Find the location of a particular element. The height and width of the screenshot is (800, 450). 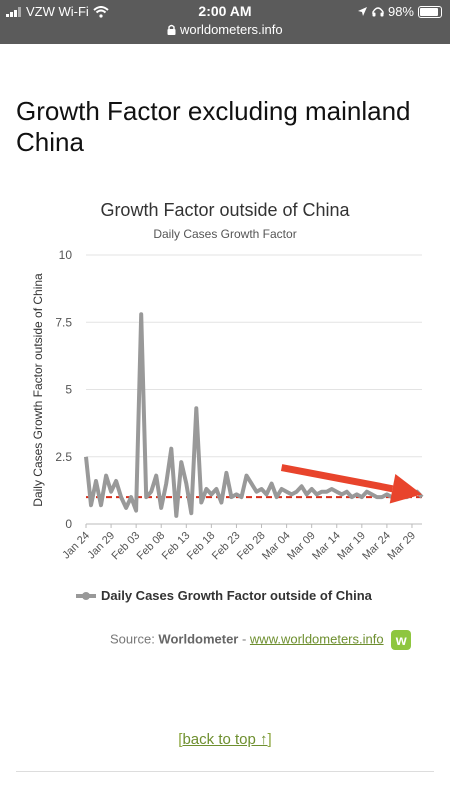

signal-icon is located at coordinates (13, 11).